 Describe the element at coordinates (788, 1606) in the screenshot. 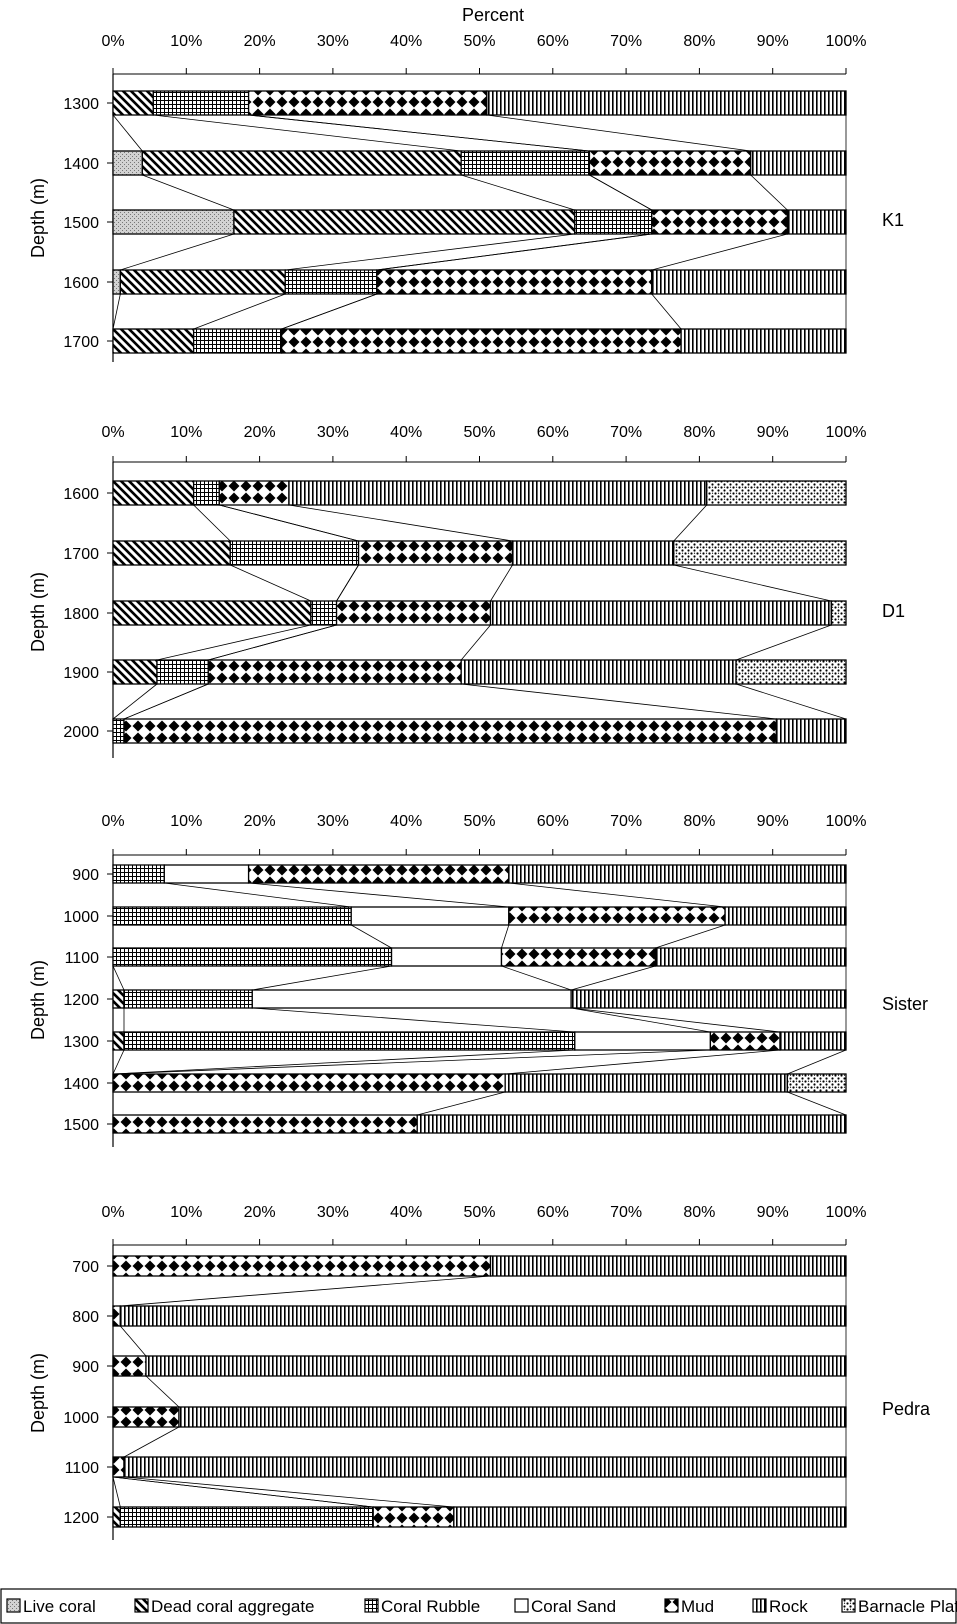

I see `legend-label: Rock` at that location.